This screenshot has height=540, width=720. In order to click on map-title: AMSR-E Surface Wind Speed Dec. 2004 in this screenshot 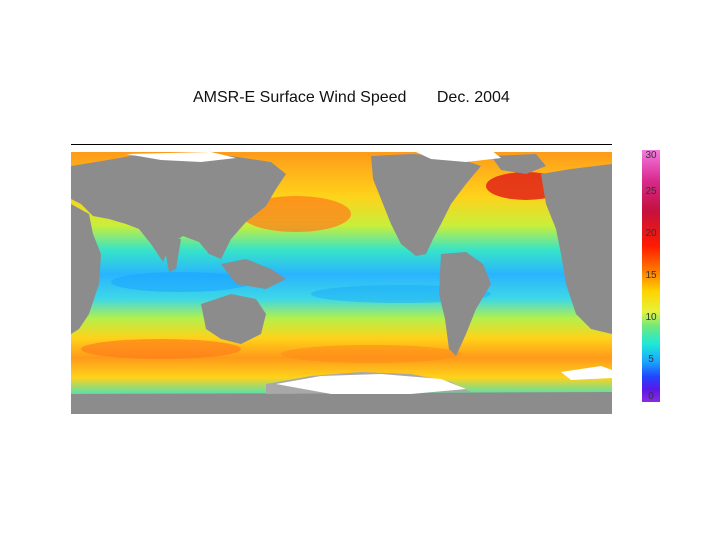, I will do `click(351, 98)`.